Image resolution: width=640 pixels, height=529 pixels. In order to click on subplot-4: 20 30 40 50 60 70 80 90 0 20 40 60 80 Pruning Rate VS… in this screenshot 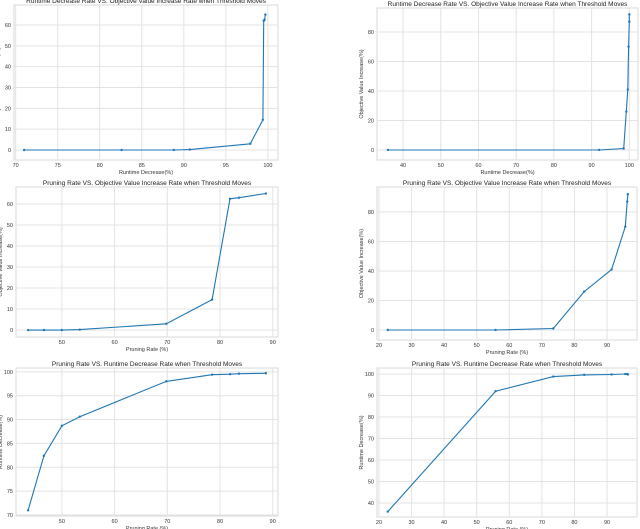, I will do `click(498, 268)`.